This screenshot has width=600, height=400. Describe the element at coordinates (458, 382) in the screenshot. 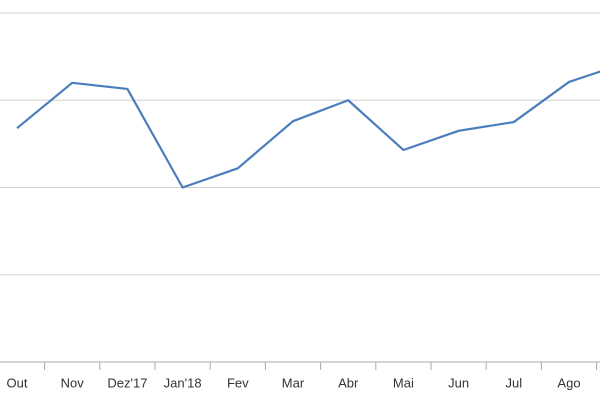

I see `x-tick-label: Jun` at that location.